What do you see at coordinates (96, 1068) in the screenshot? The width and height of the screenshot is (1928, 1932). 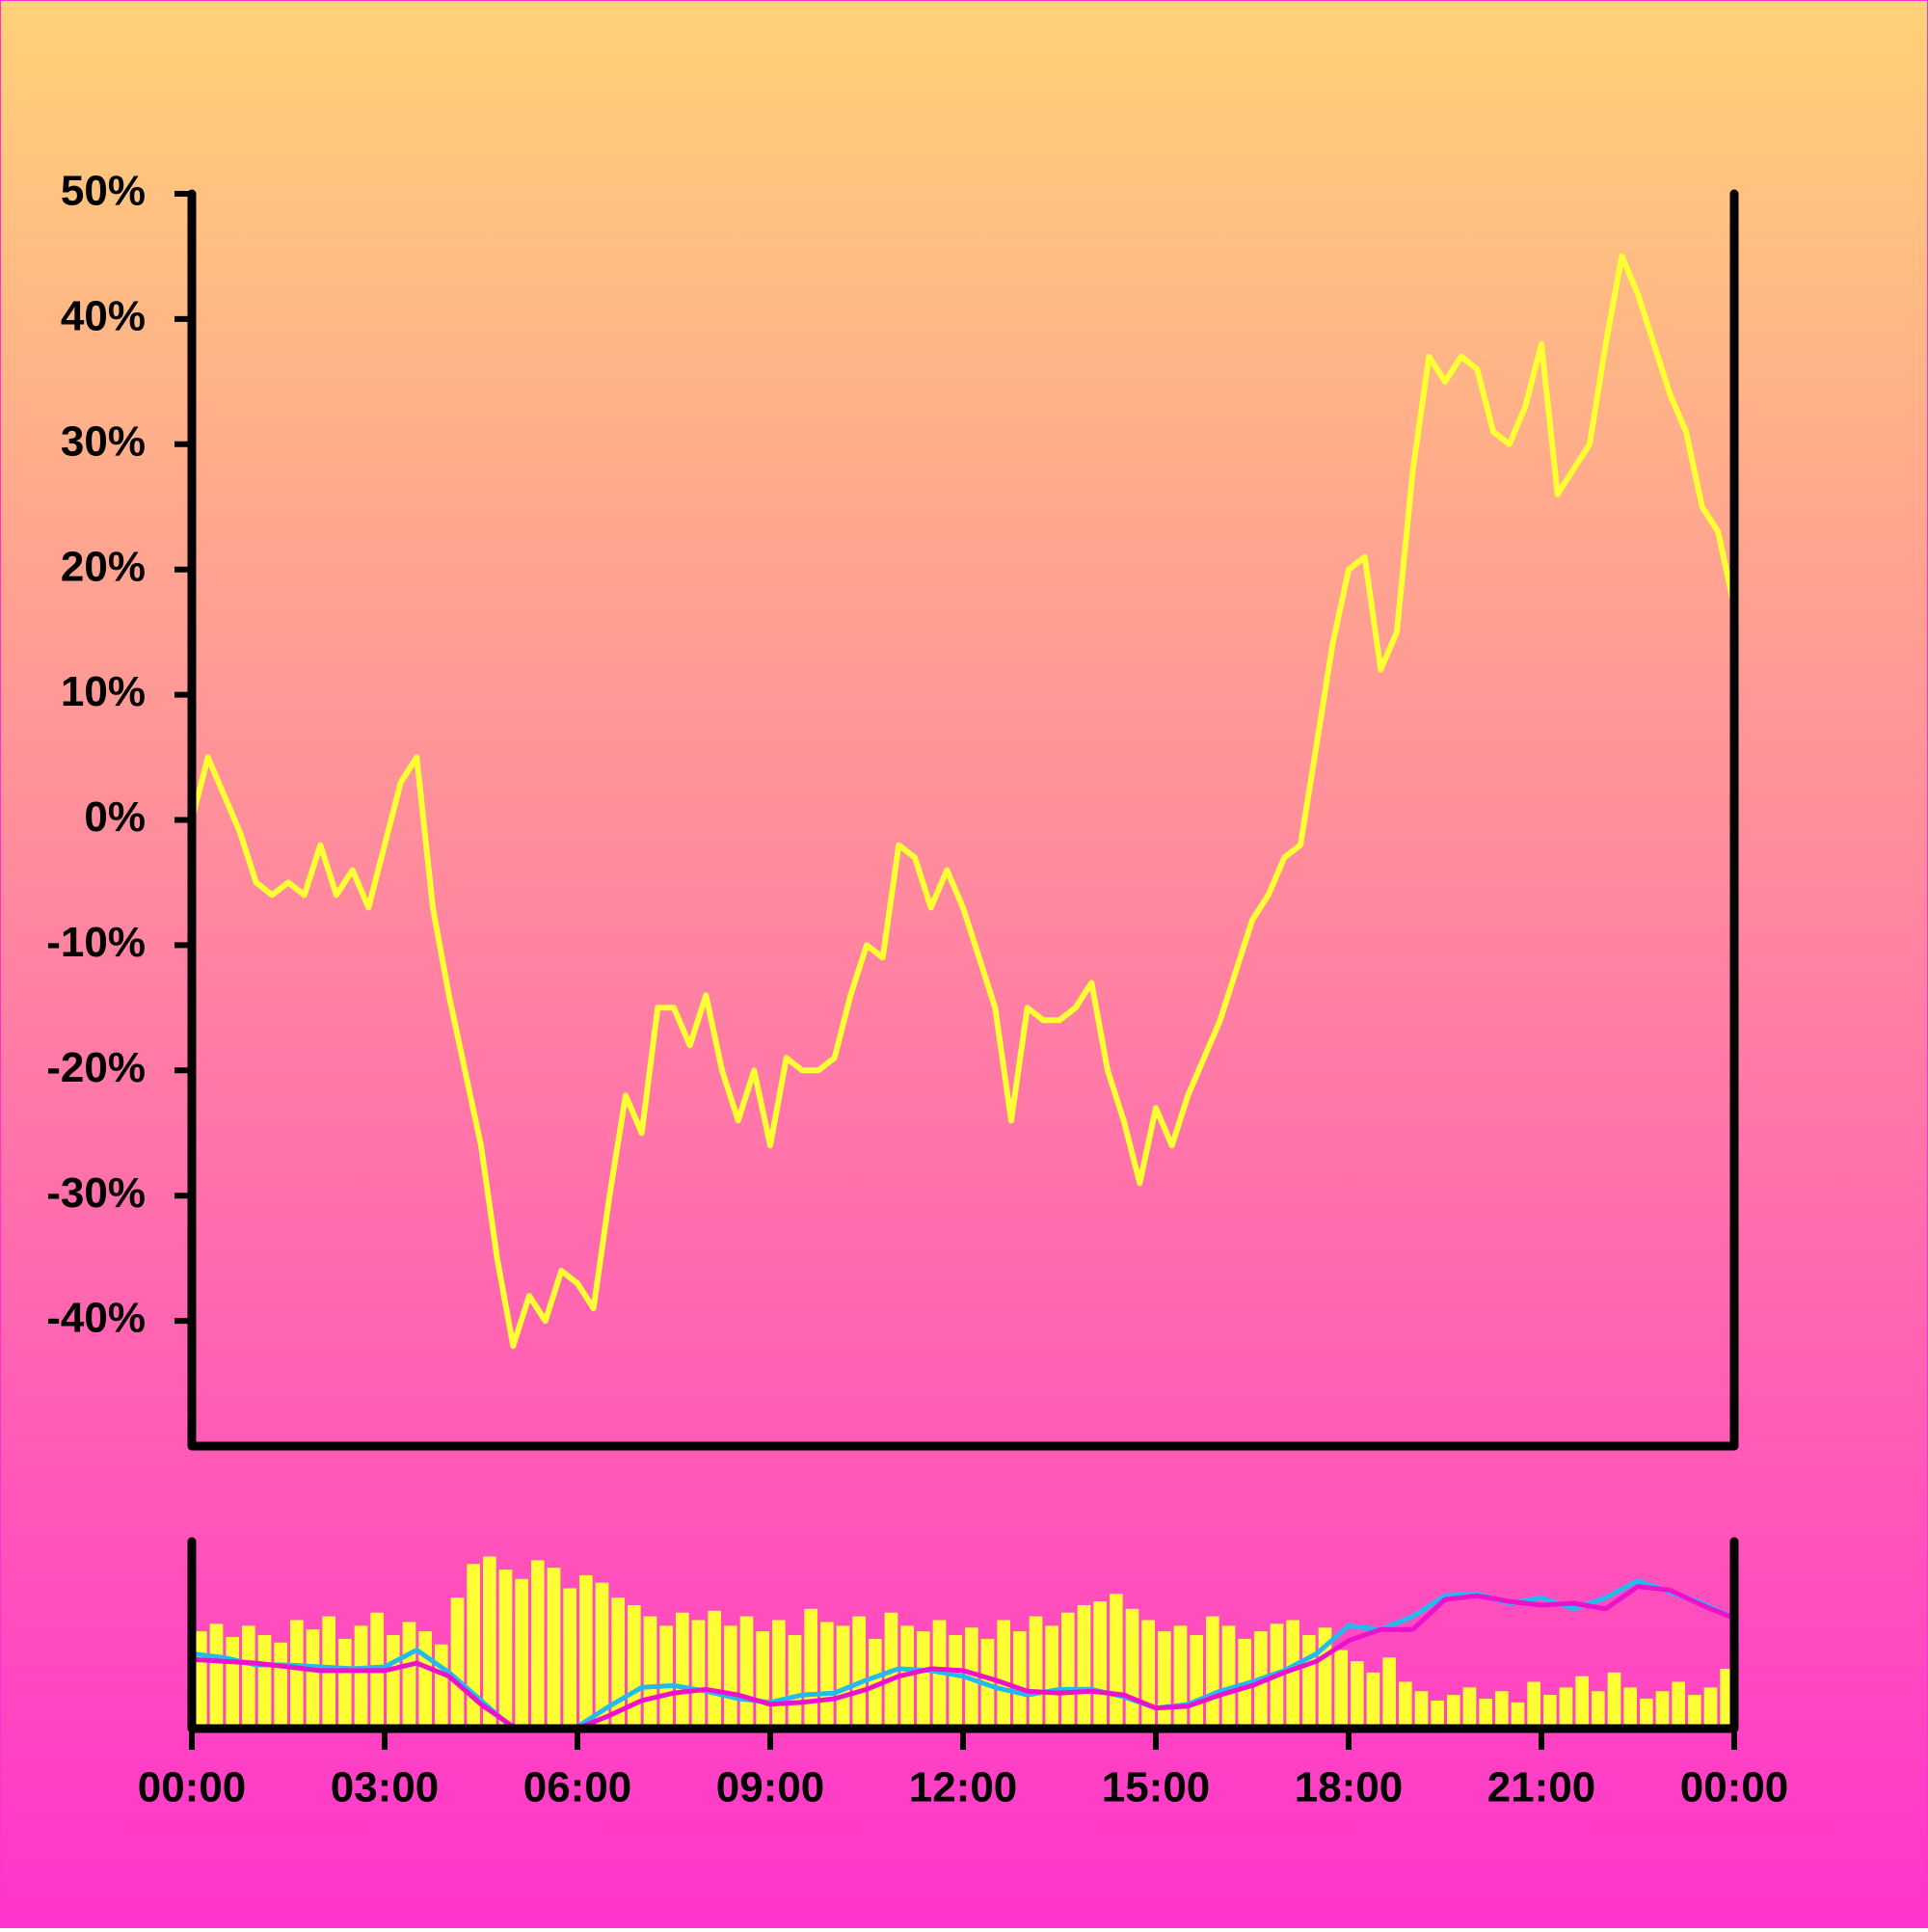 I see `y-tick-label: -20%` at bounding box center [96, 1068].